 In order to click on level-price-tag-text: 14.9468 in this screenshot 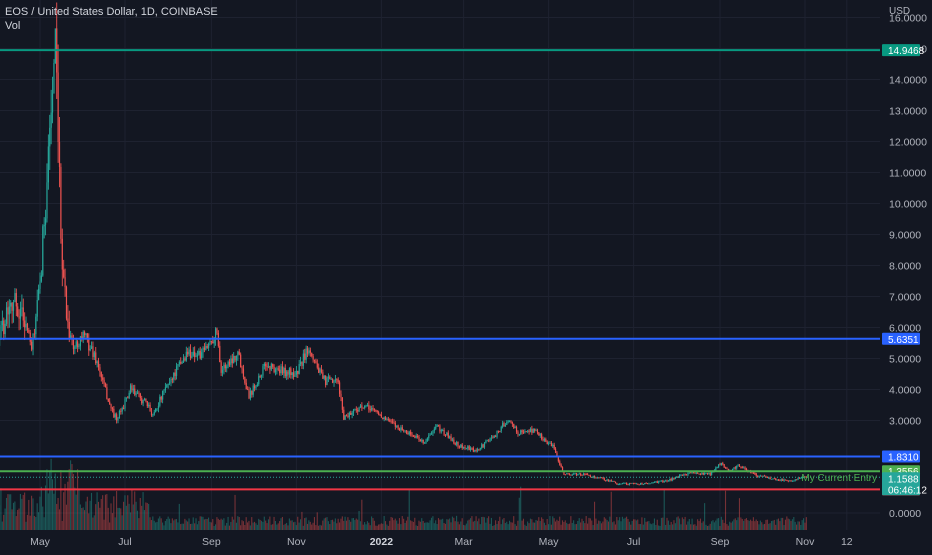, I will do `click(906, 51)`.